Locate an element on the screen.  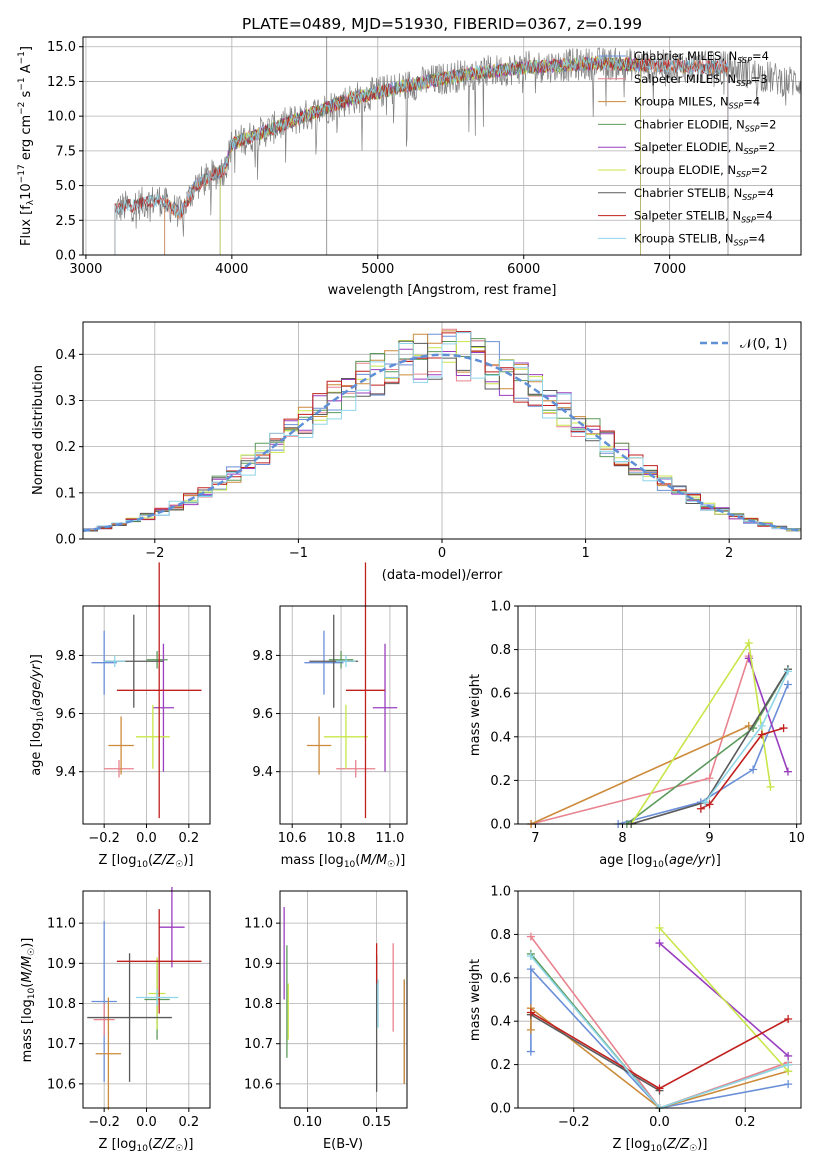
x-tick-label: 3000 is located at coordinates (85, 269).